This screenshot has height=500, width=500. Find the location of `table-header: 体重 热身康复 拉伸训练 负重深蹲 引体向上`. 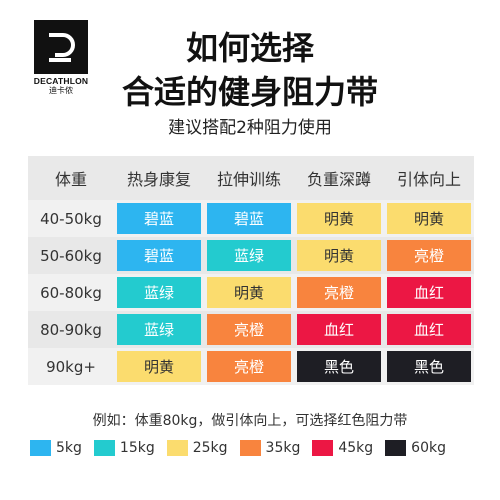

table-header: 体重 热身康复 拉伸训练 负重深蹲 引体向上 is located at coordinates (251, 178).